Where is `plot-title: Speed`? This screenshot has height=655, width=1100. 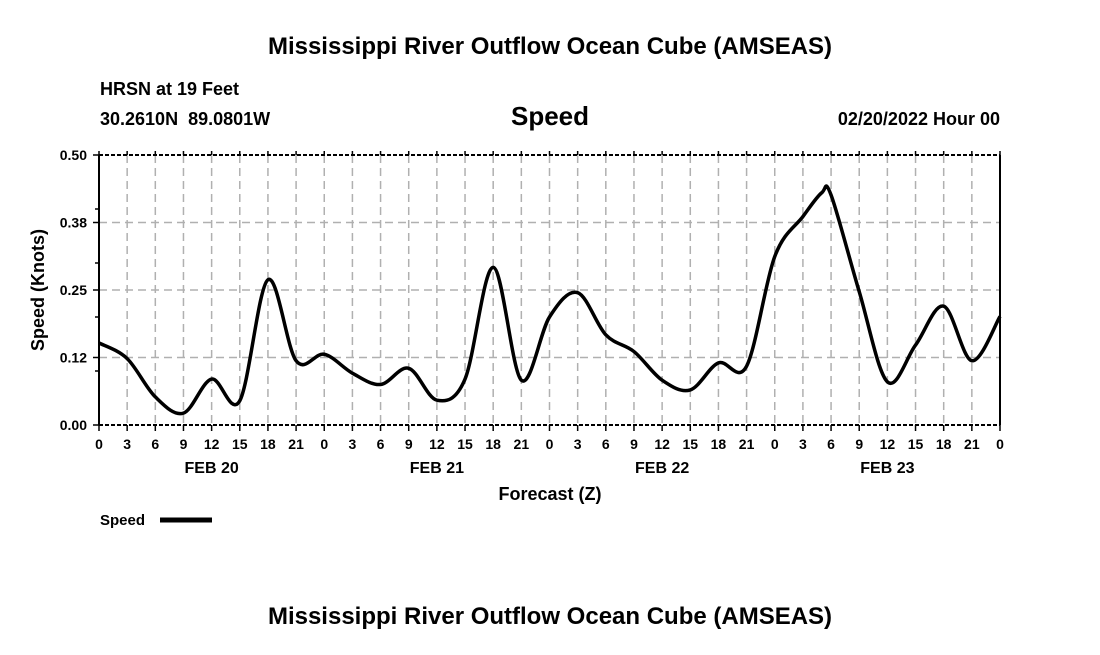 plot-title: Speed is located at coordinates (550, 116).